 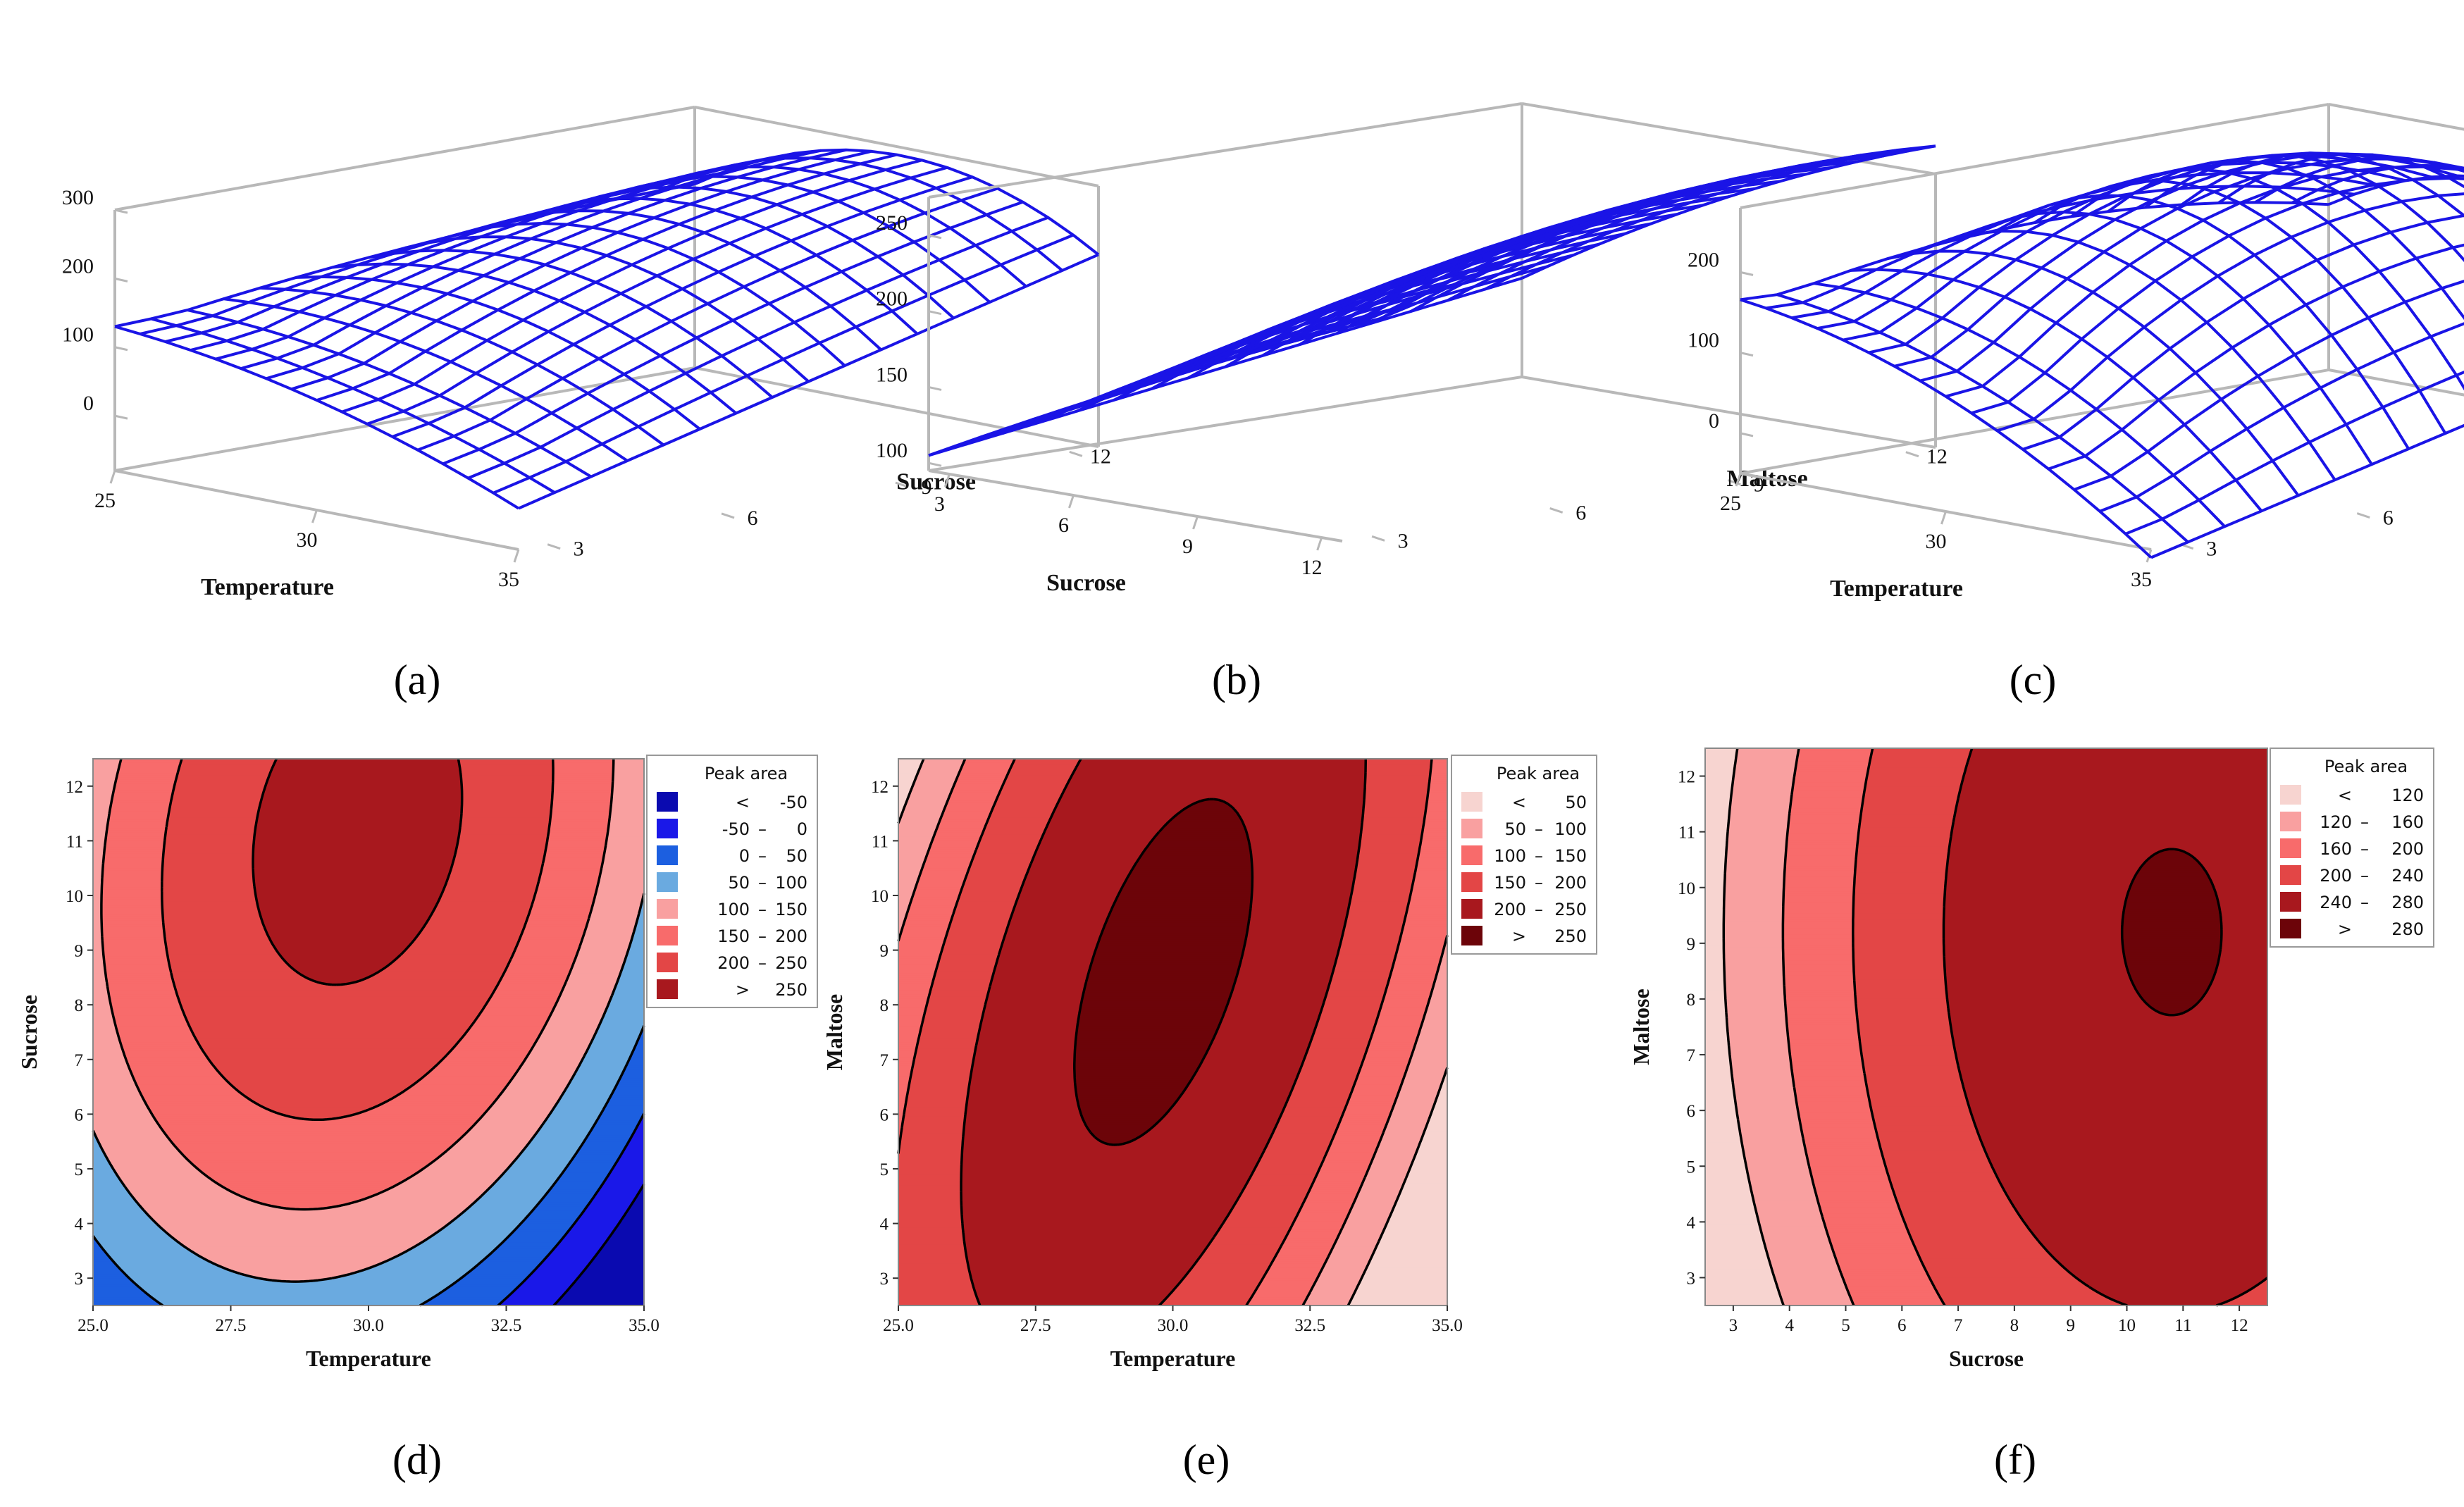 What do you see at coordinates (935, 313) in the screenshot?
I see `z-tick` at bounding box center [935, 313].